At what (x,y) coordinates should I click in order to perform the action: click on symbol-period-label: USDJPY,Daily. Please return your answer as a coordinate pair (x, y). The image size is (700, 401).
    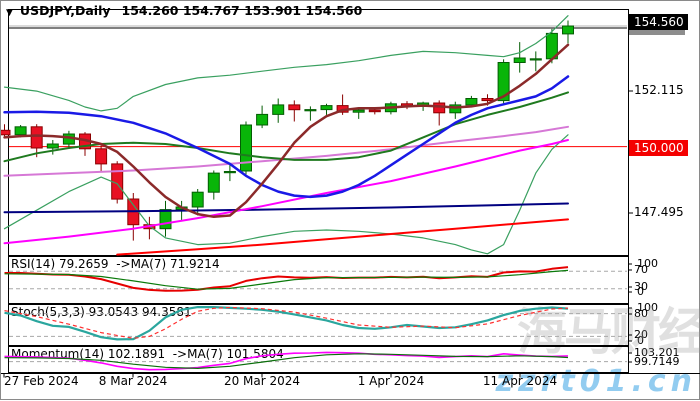
    Looking at the image, I should click on (65, 10).